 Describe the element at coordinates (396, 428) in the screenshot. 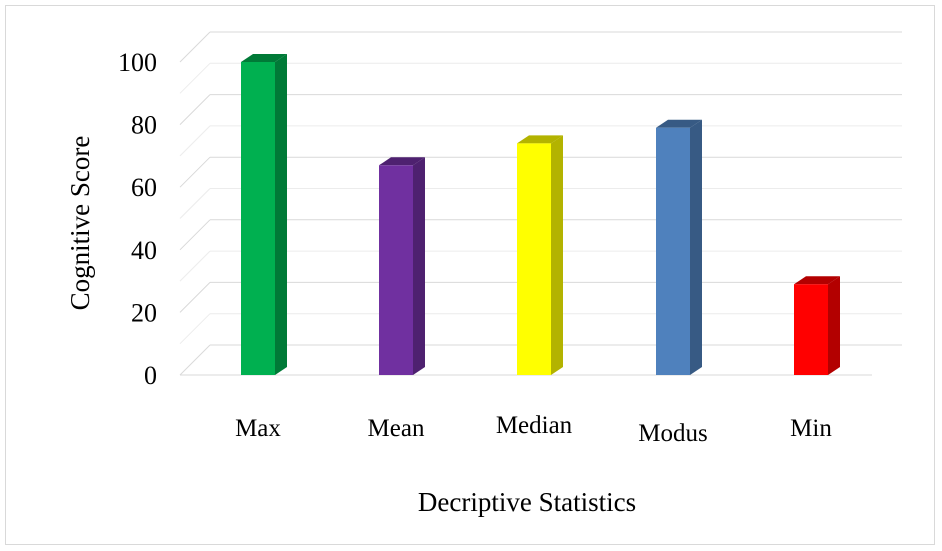

I see `x-tick-label: Mean` at that location.